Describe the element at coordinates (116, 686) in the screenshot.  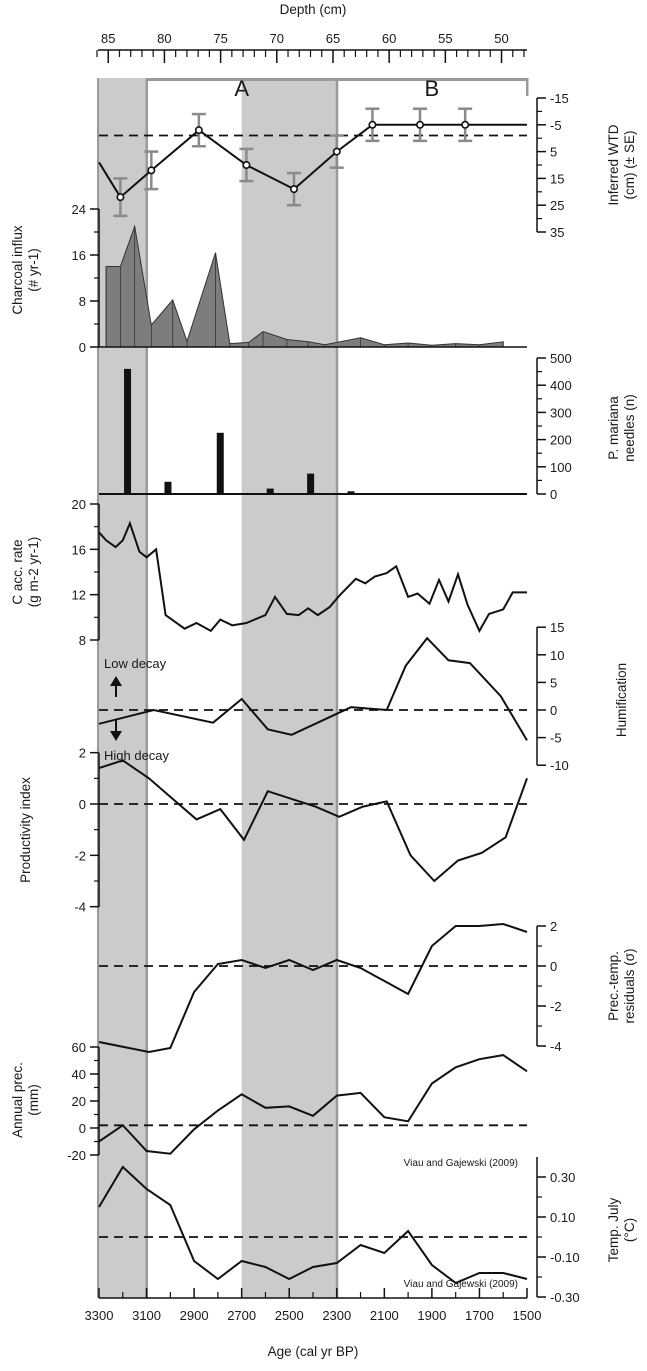
I see `low-decay-arrow-icon` at that location.